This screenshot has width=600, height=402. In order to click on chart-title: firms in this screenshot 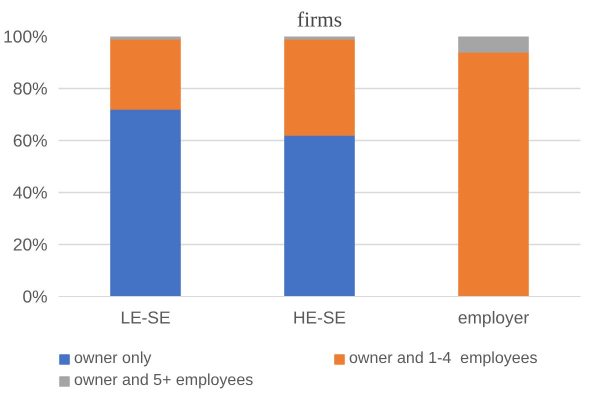, I will do `click(319, 20)`.